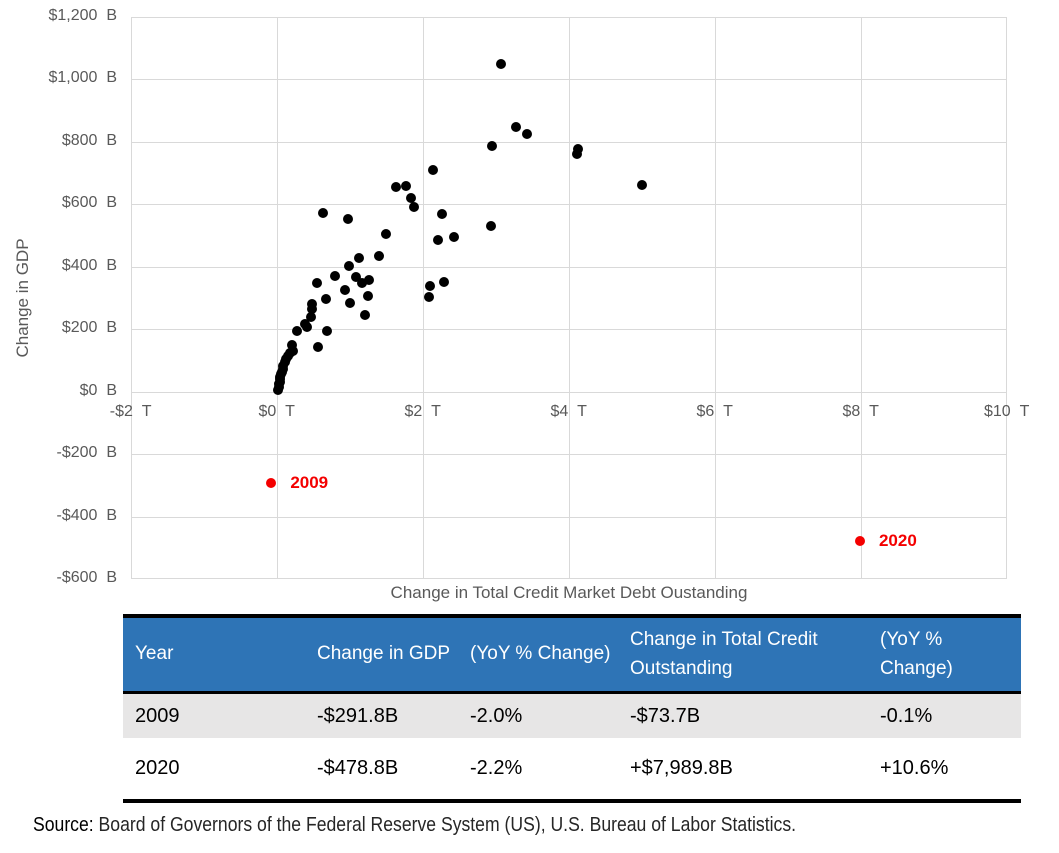 The image size is (1059, 853). What do you see at coordinates (944, 715) in the screenshot?
I see `cell-yoy-credit: -0.1%` at bounding box center [944, 715].